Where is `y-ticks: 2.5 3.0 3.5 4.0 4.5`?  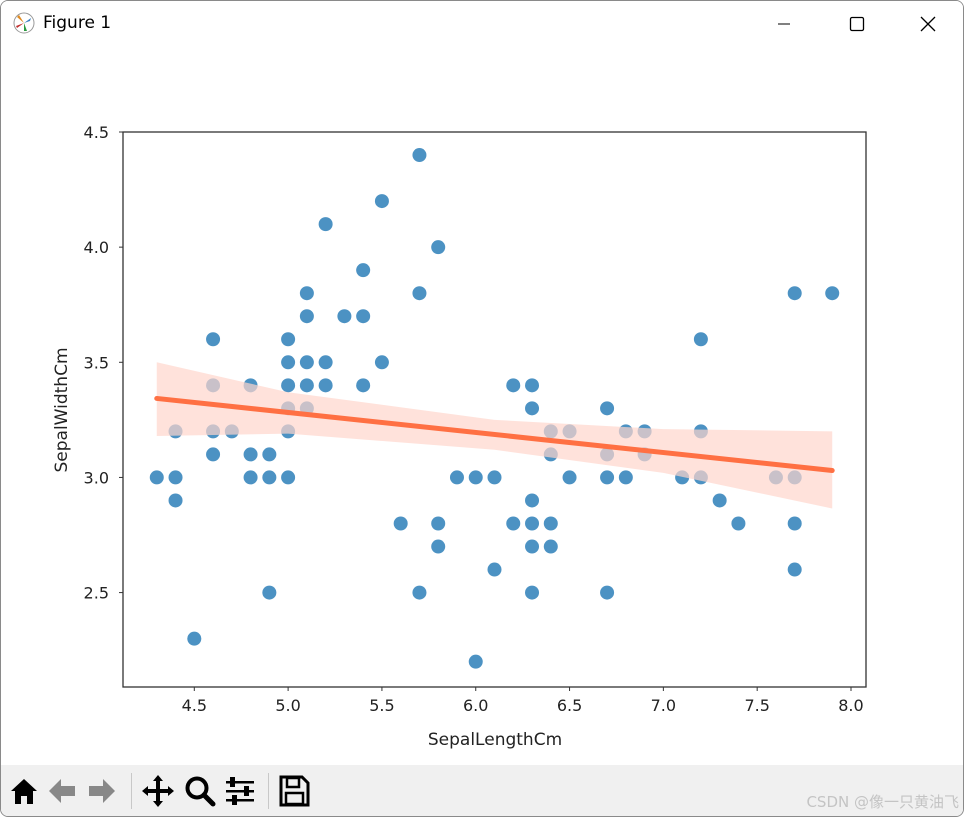
y-ticks: 2.5 3.0 3.5 4.0 4.5 is located at coordinates (103, 363).